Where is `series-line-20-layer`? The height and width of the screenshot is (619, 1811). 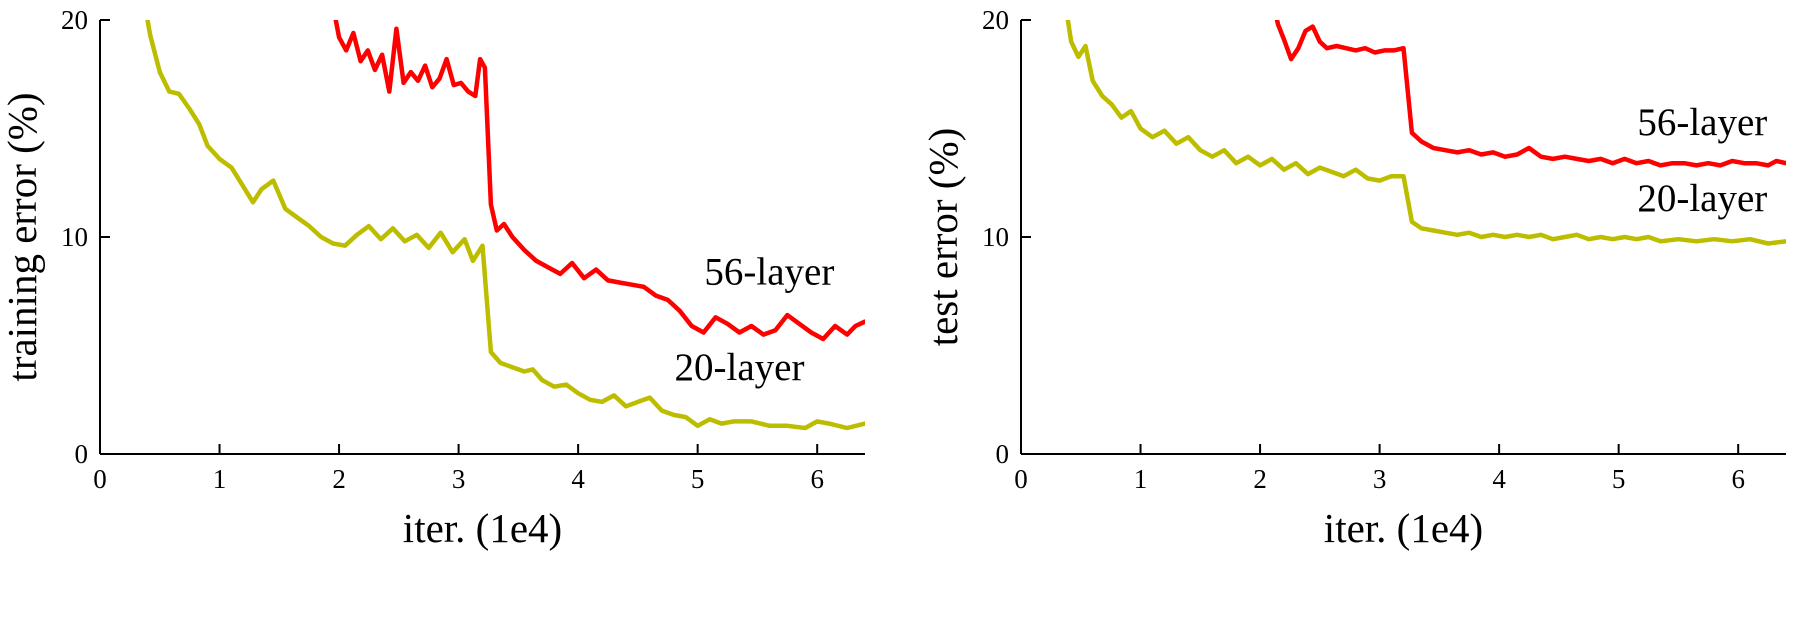 series-line-20-layer is located at coordinates (1425, 133).